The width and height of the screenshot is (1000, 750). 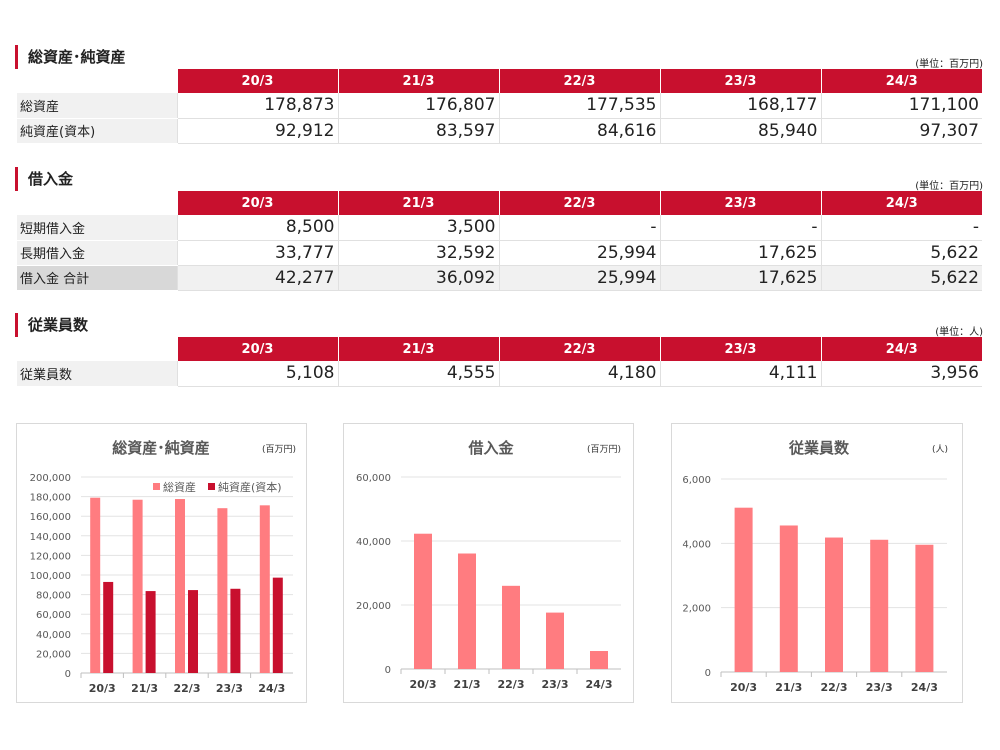 I want to click on y-tick-label: 160,000, so click(x=50, y=517).